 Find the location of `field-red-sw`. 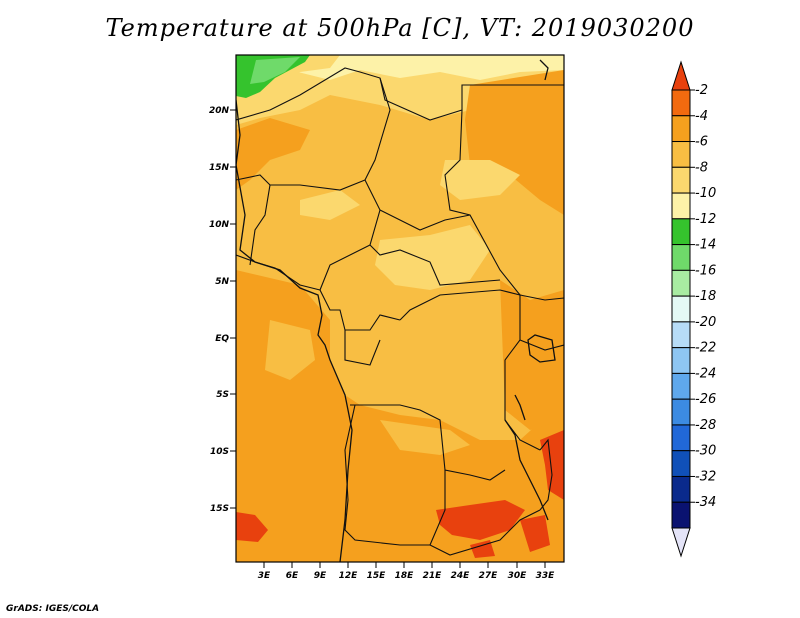

field-red-sw is located at coordinates (252, 527).